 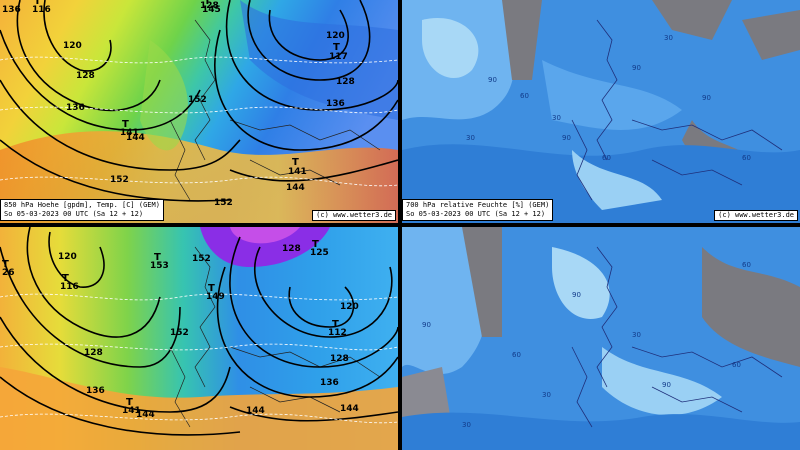 I want to click on mild-air-tongue, so click(x=164, y=95).